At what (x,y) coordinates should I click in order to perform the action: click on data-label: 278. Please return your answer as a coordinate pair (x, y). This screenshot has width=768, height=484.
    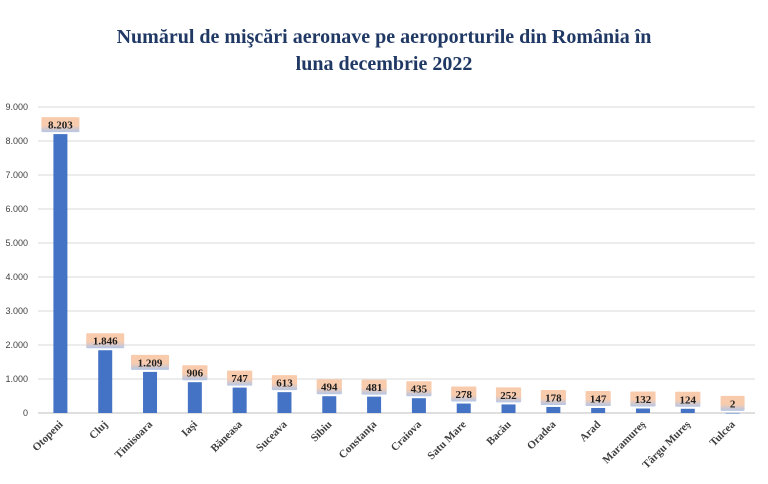
    Looking at the image, I should click on (463, 395).